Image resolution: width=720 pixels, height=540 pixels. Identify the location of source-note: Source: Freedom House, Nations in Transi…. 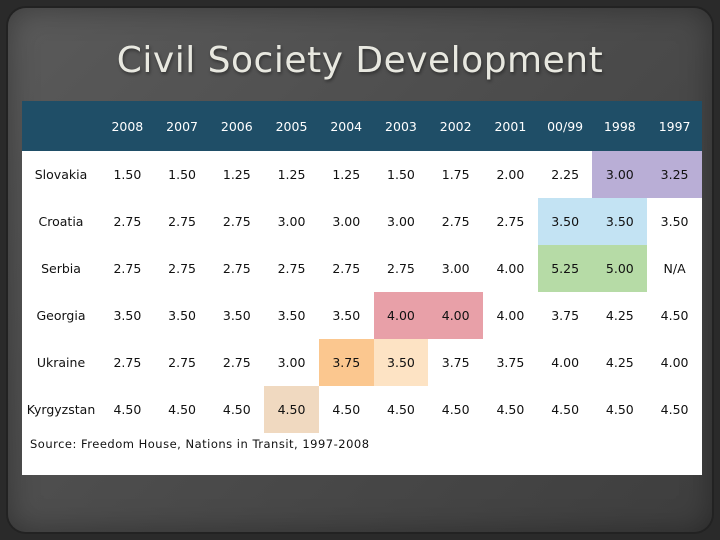
(200, 444).